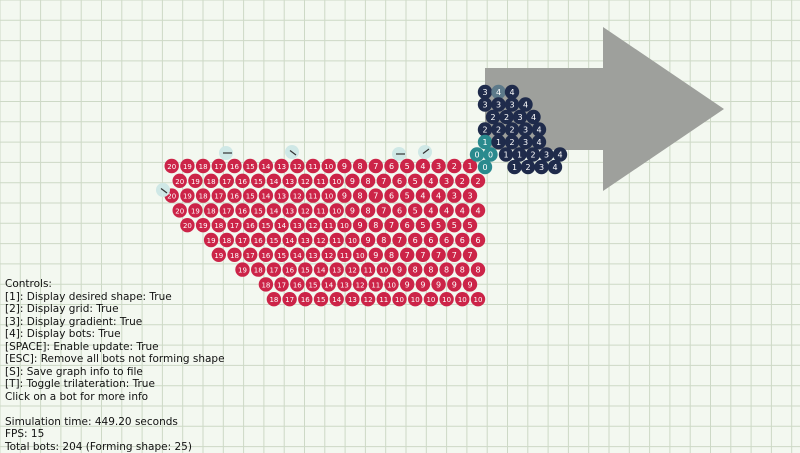  What do you see at coordinates (179, 210) in the screenshot?
I see `swarm-bot: 20` at bounding box center [179, 210].